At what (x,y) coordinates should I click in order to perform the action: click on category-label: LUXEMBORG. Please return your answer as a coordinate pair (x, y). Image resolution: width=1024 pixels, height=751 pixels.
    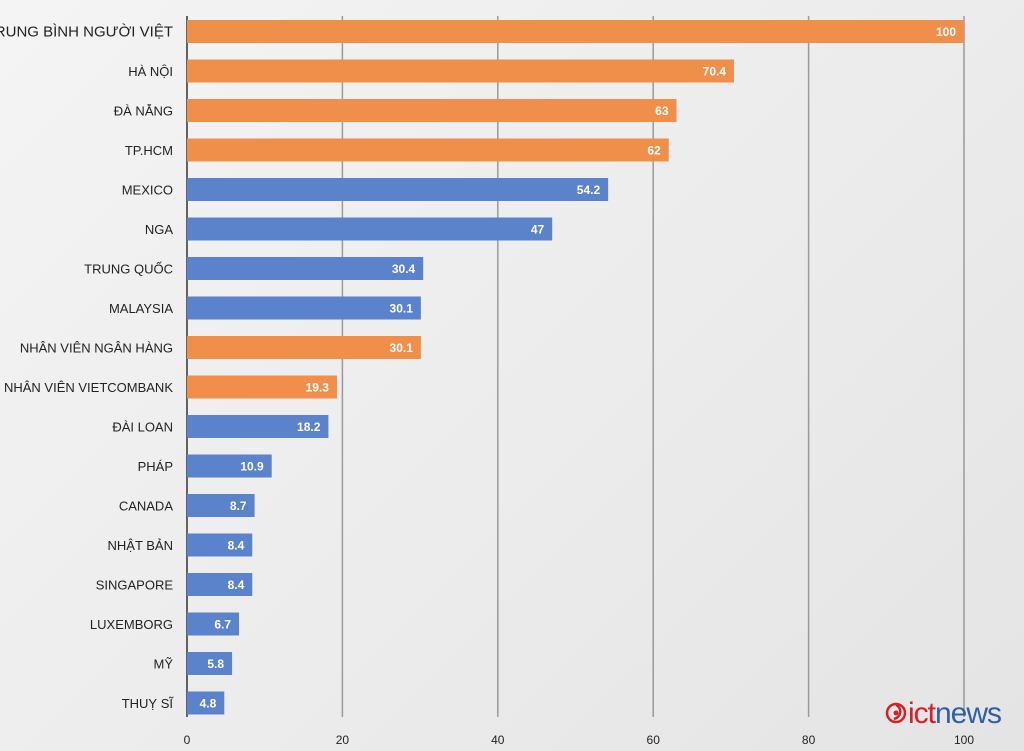
    Looking at the image, I should click on (131, 624).